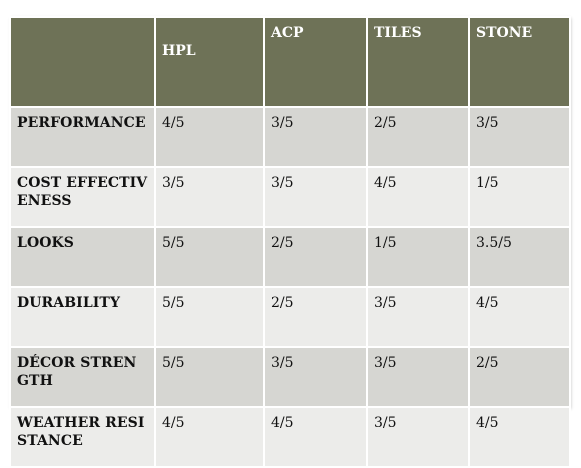 The height and width of the screenshot is (468, 581). Describe the element at coordinates (418, 62) in the screenshot. I see `header-cell-tiles: TILES` at that location.